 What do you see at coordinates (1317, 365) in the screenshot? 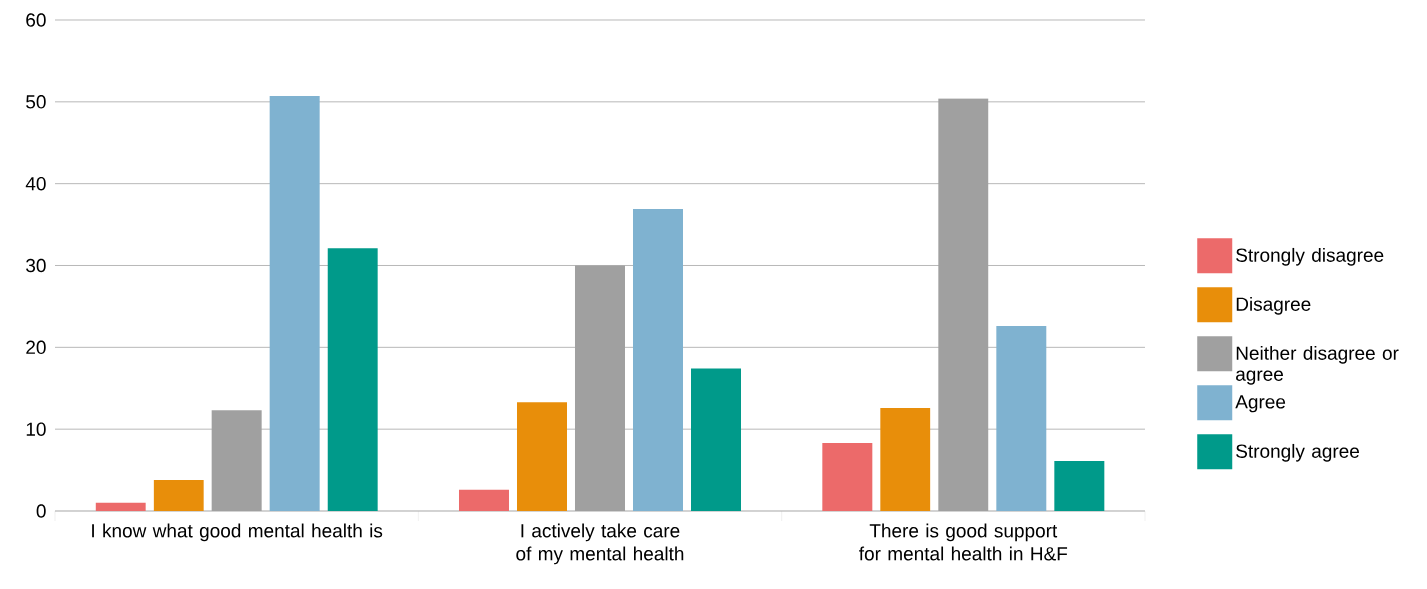
I see `legend-label: Neither disagree or agree` at bounding box center [1317, 365].